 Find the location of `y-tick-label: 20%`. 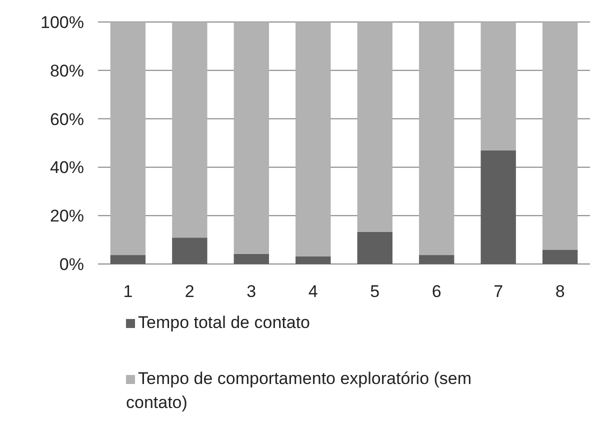

y-tick-label: 20% is located at coordinates (67, 216).